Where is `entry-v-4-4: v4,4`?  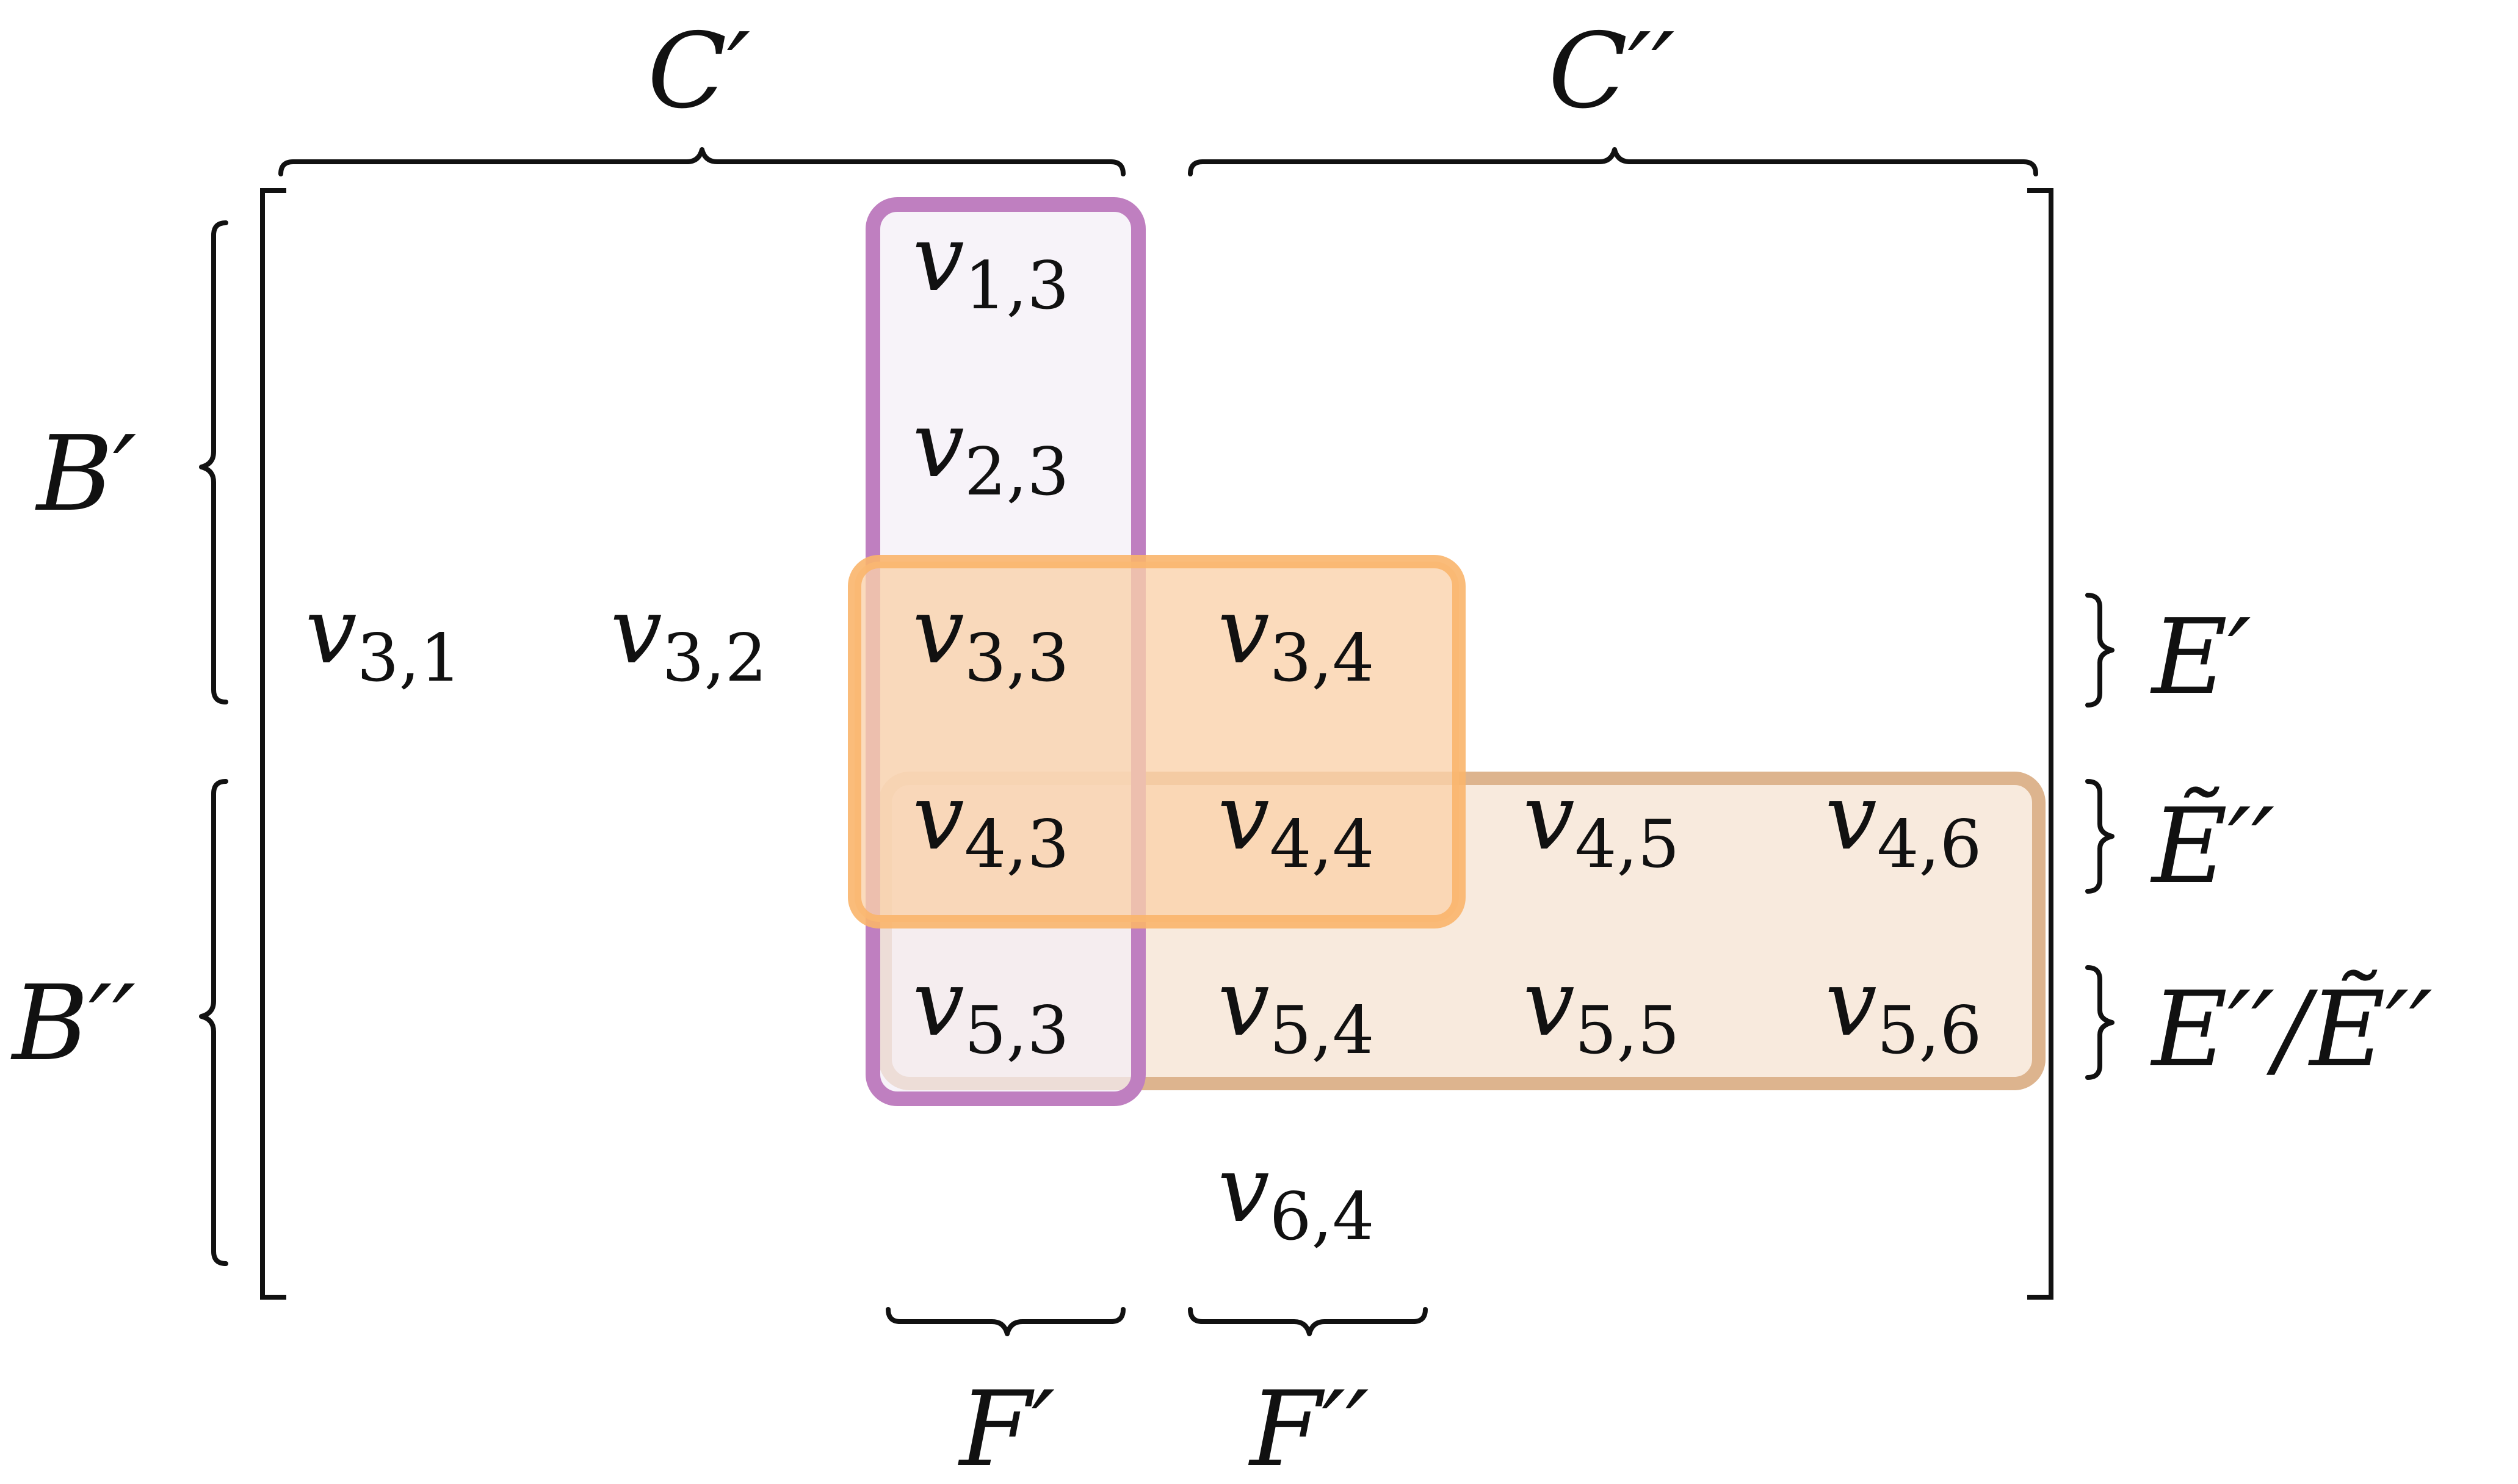
entry-v-4-4: v4,4 is located at coordinates (1296, 824).